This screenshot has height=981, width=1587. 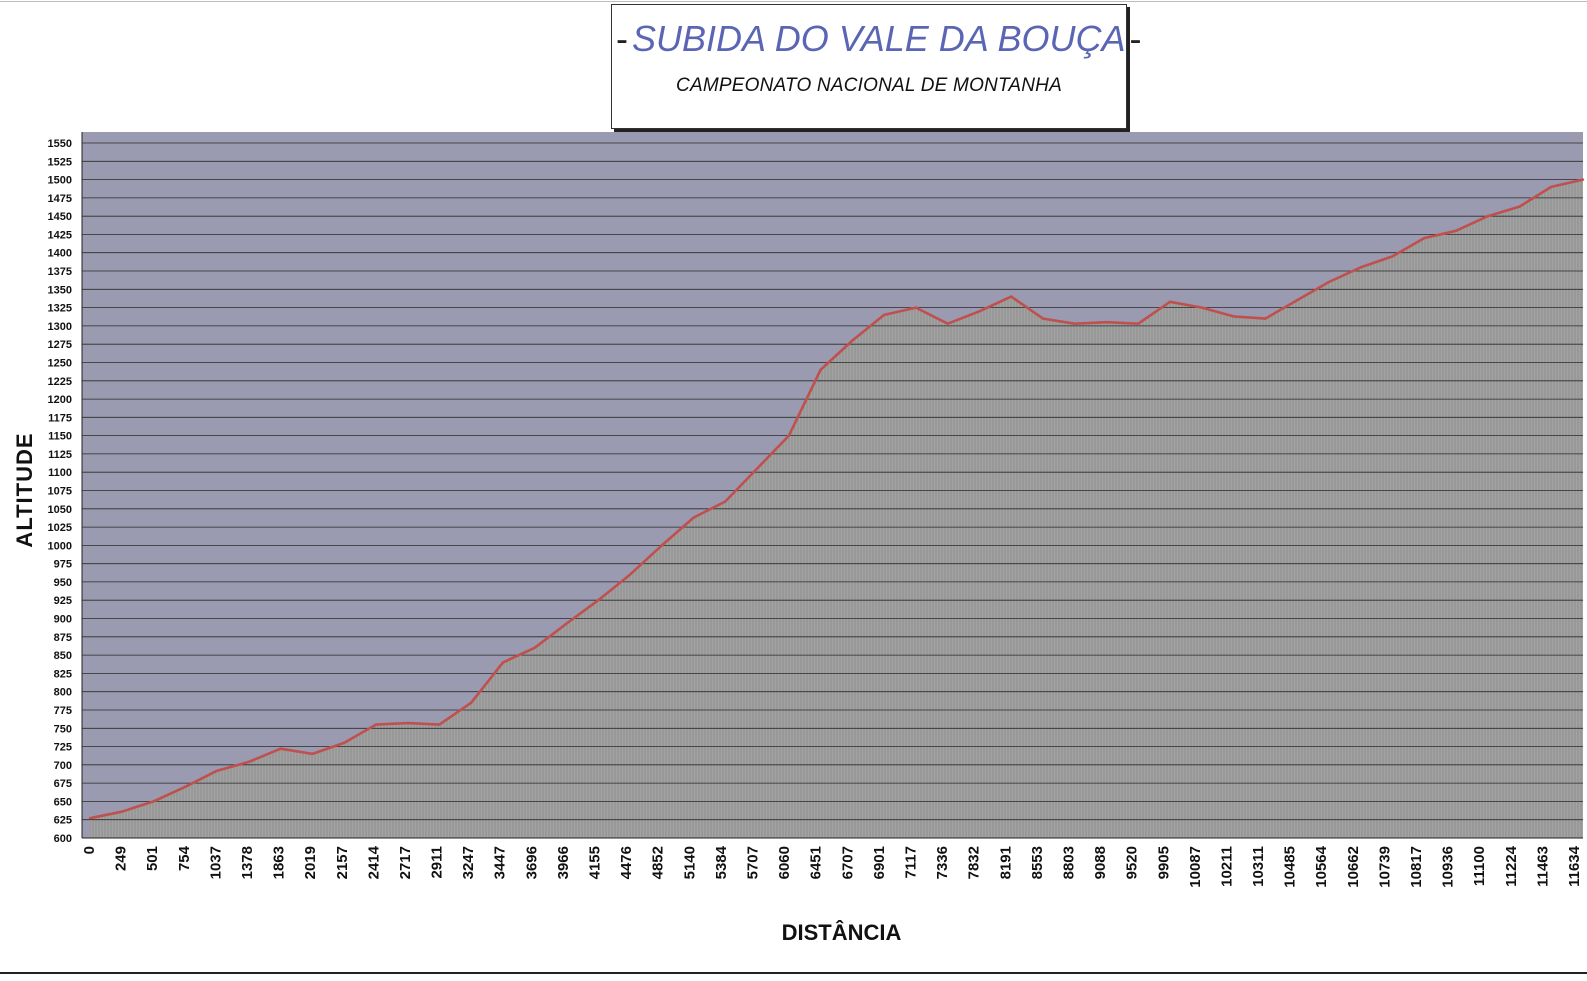 What do you see at coordinates (1100, 862) in the screenshot?
I see `x-tick-label: 9088` at bounding box center [1100, 862].